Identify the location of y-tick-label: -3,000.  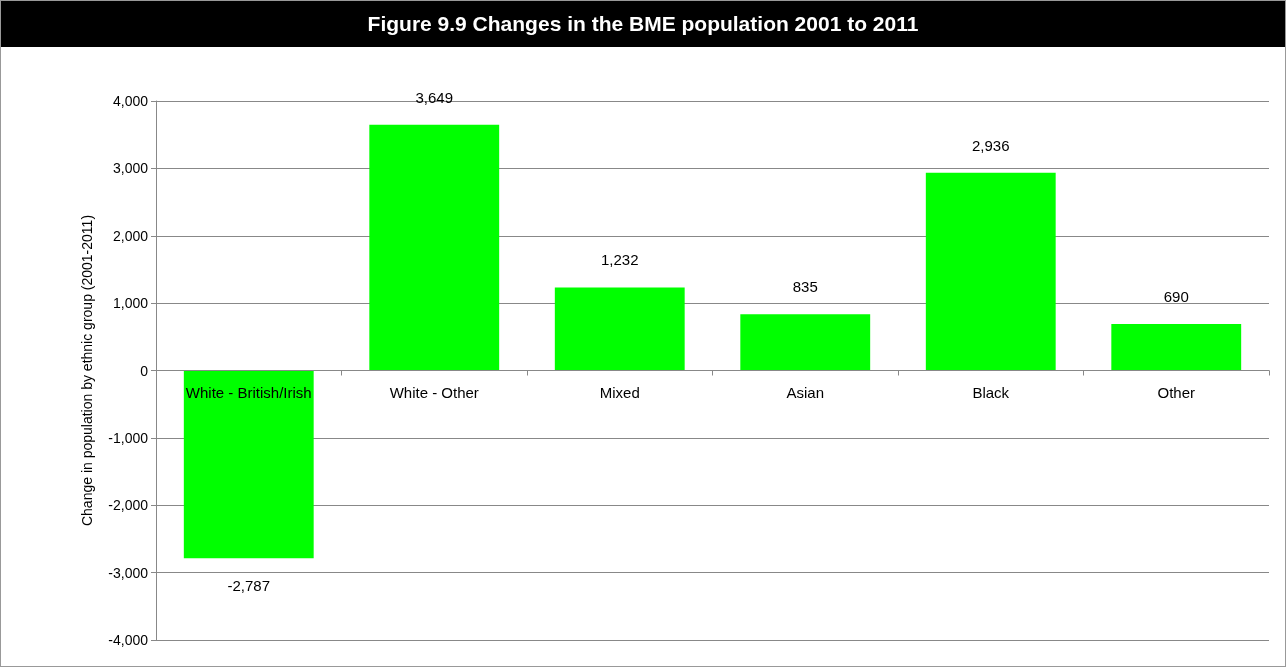
(128, 572).